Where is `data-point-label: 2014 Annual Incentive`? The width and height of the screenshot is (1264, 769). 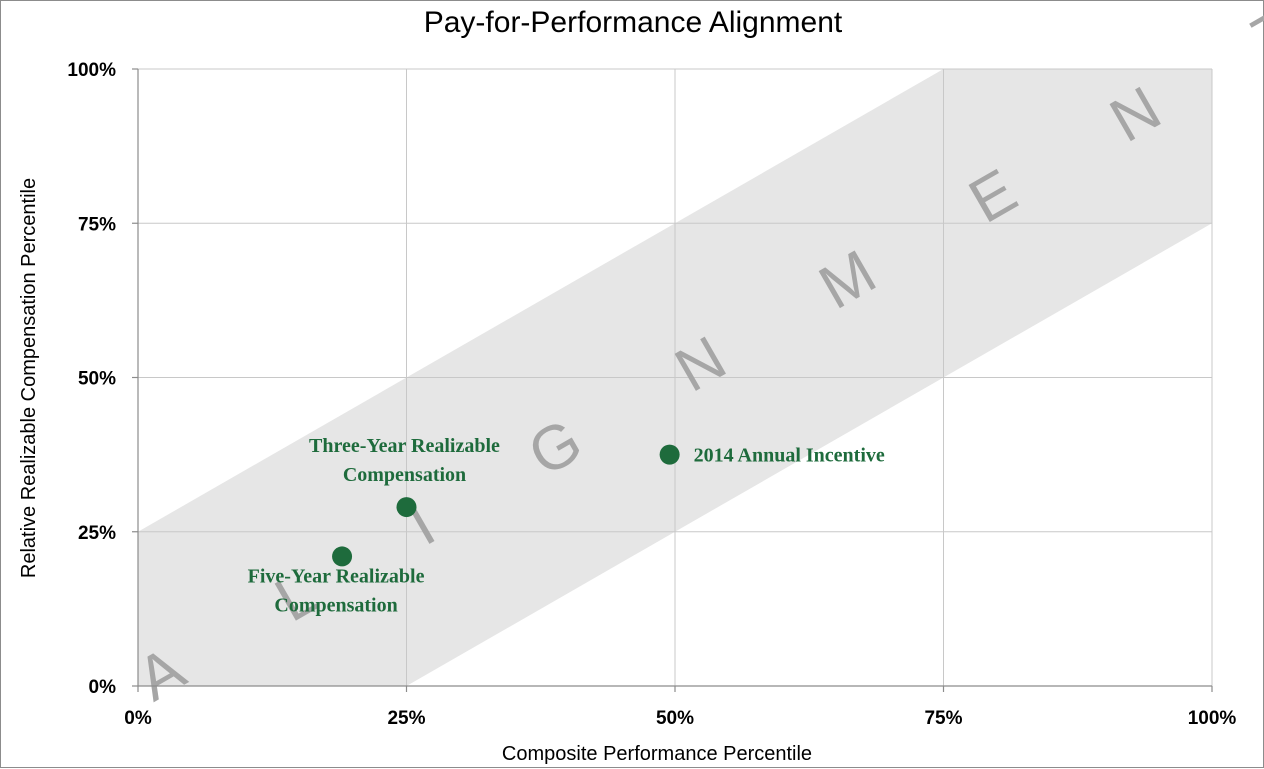 data-point-label: 2014 Annual Incentive is located at coordinates (789, 456).